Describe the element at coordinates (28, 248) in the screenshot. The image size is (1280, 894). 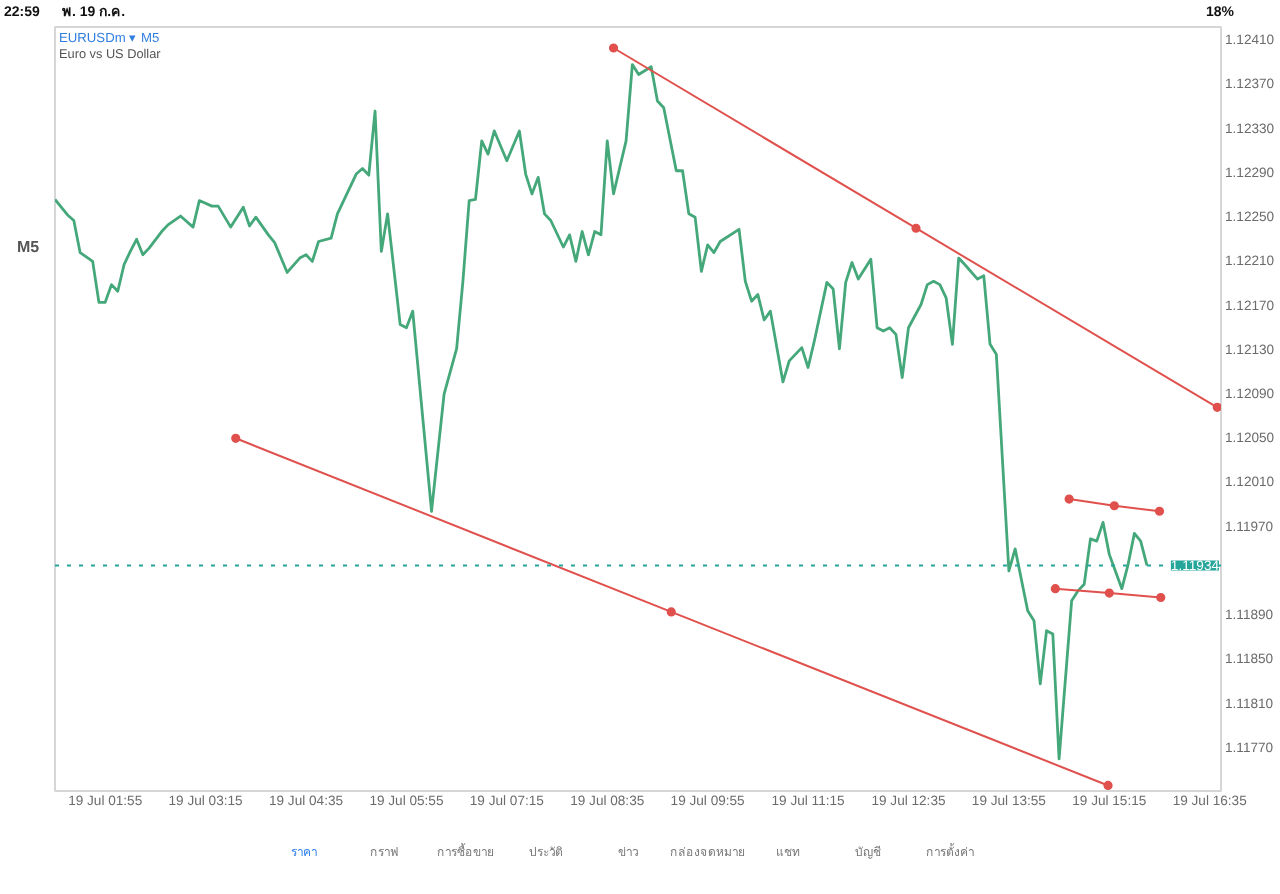
I see `text: M5` at that location.